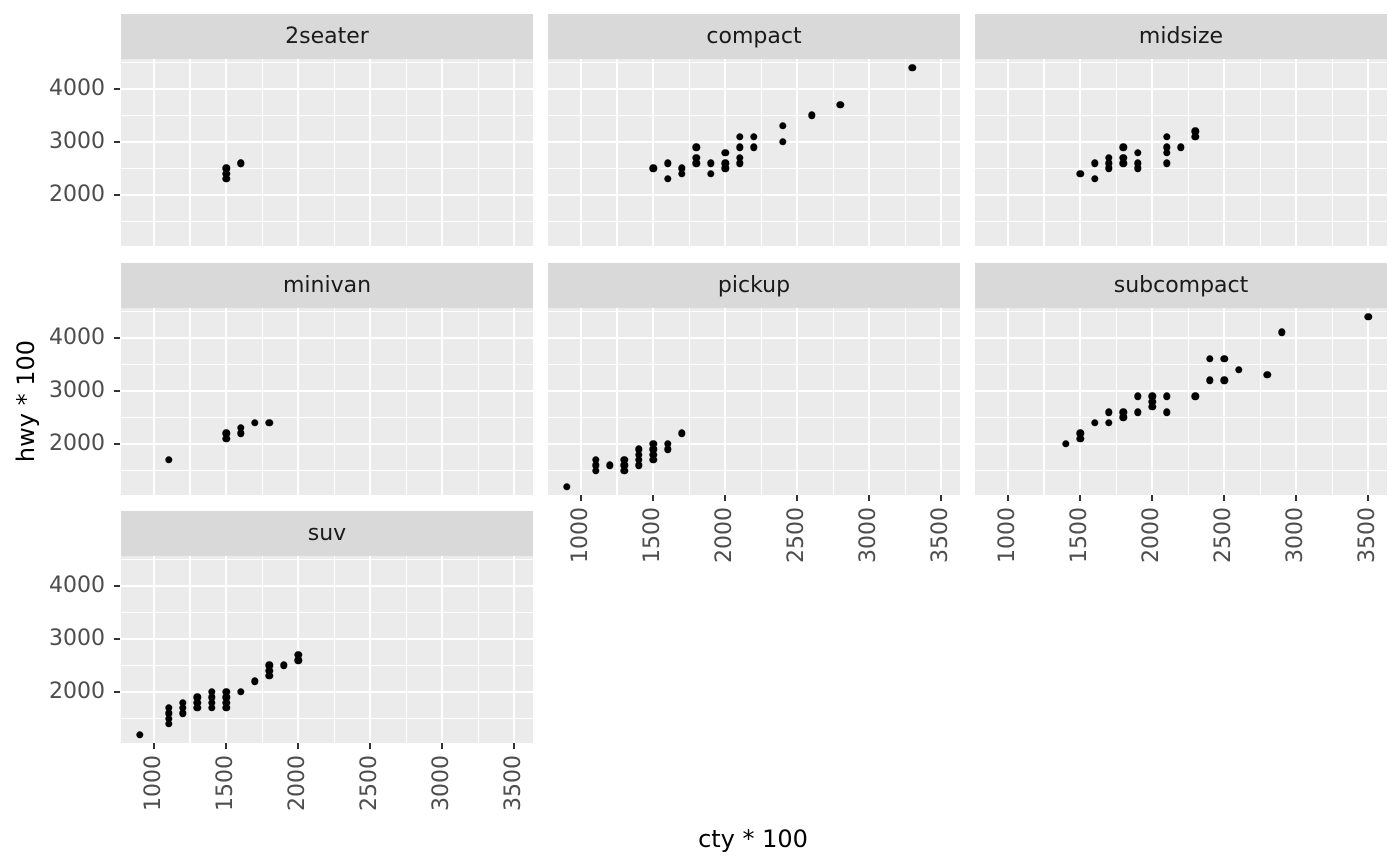 Image resolution: width=1400 pixels, height=866 pixels. I want to click on x-tick-label: 3000, so click(1296, 535).